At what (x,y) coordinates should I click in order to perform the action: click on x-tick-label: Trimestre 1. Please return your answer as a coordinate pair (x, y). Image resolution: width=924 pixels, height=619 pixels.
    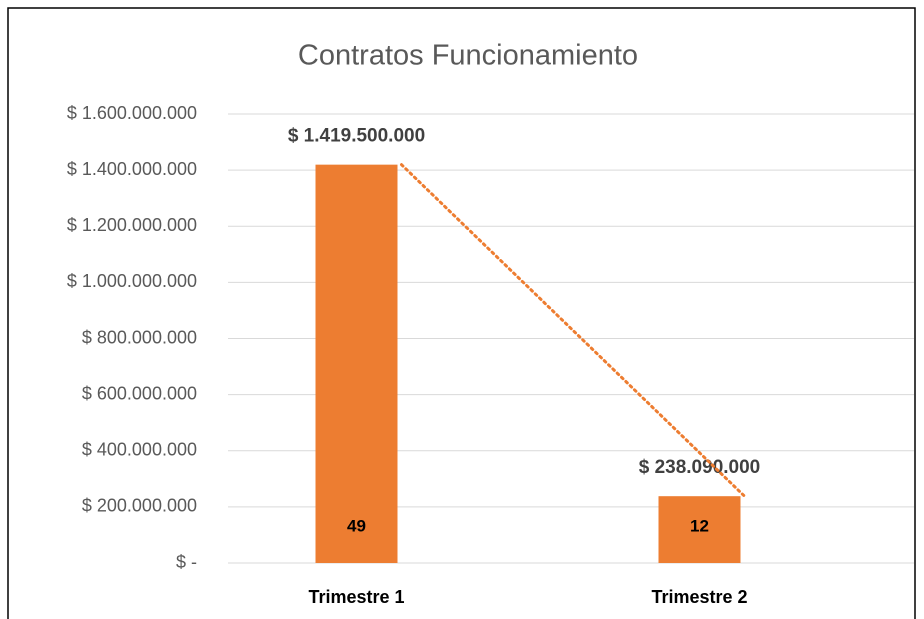
    Looking at the image, I should click on (356, 597).